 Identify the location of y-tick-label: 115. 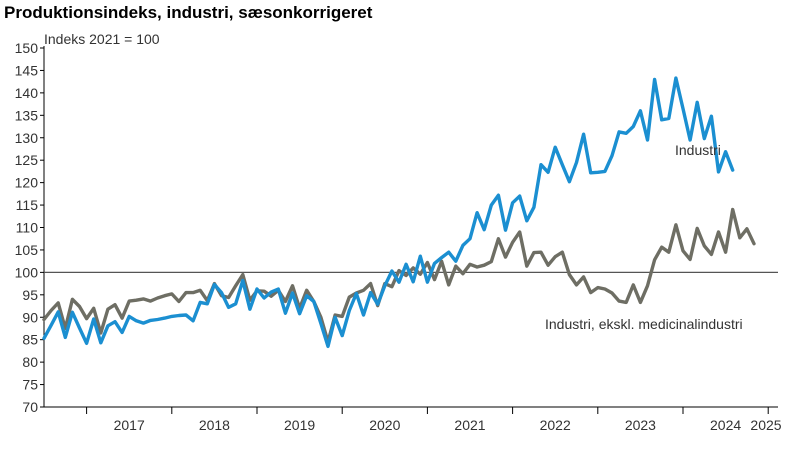
(27, 205).